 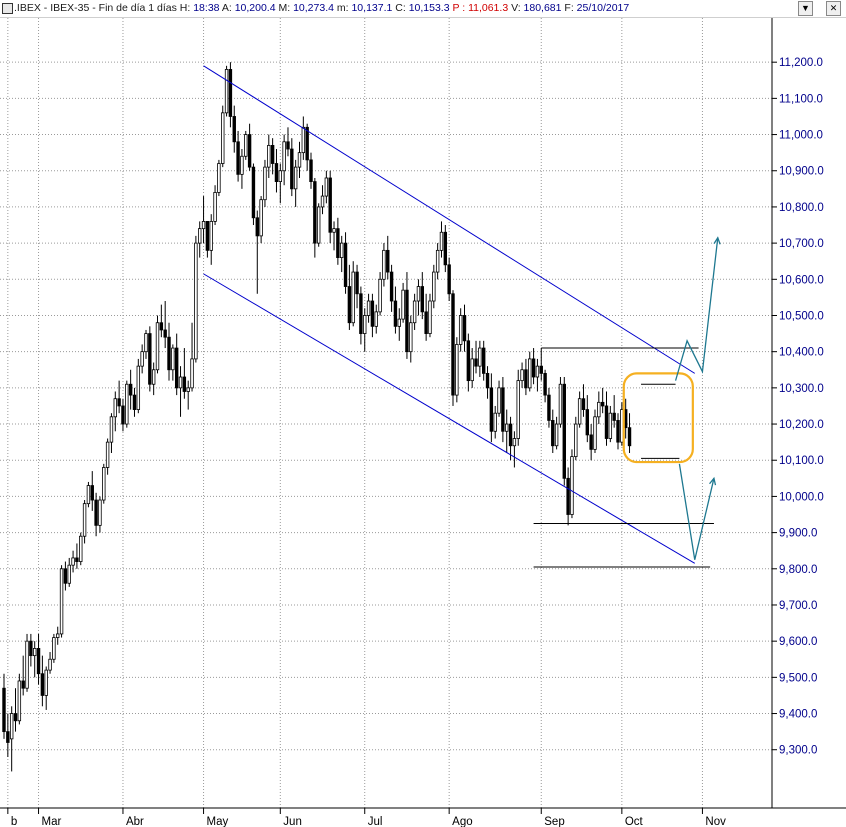 What do you see at coordinates (460, 8) in the screenshot?
I see `stat-label: P :` at bounding box center [460, 8].